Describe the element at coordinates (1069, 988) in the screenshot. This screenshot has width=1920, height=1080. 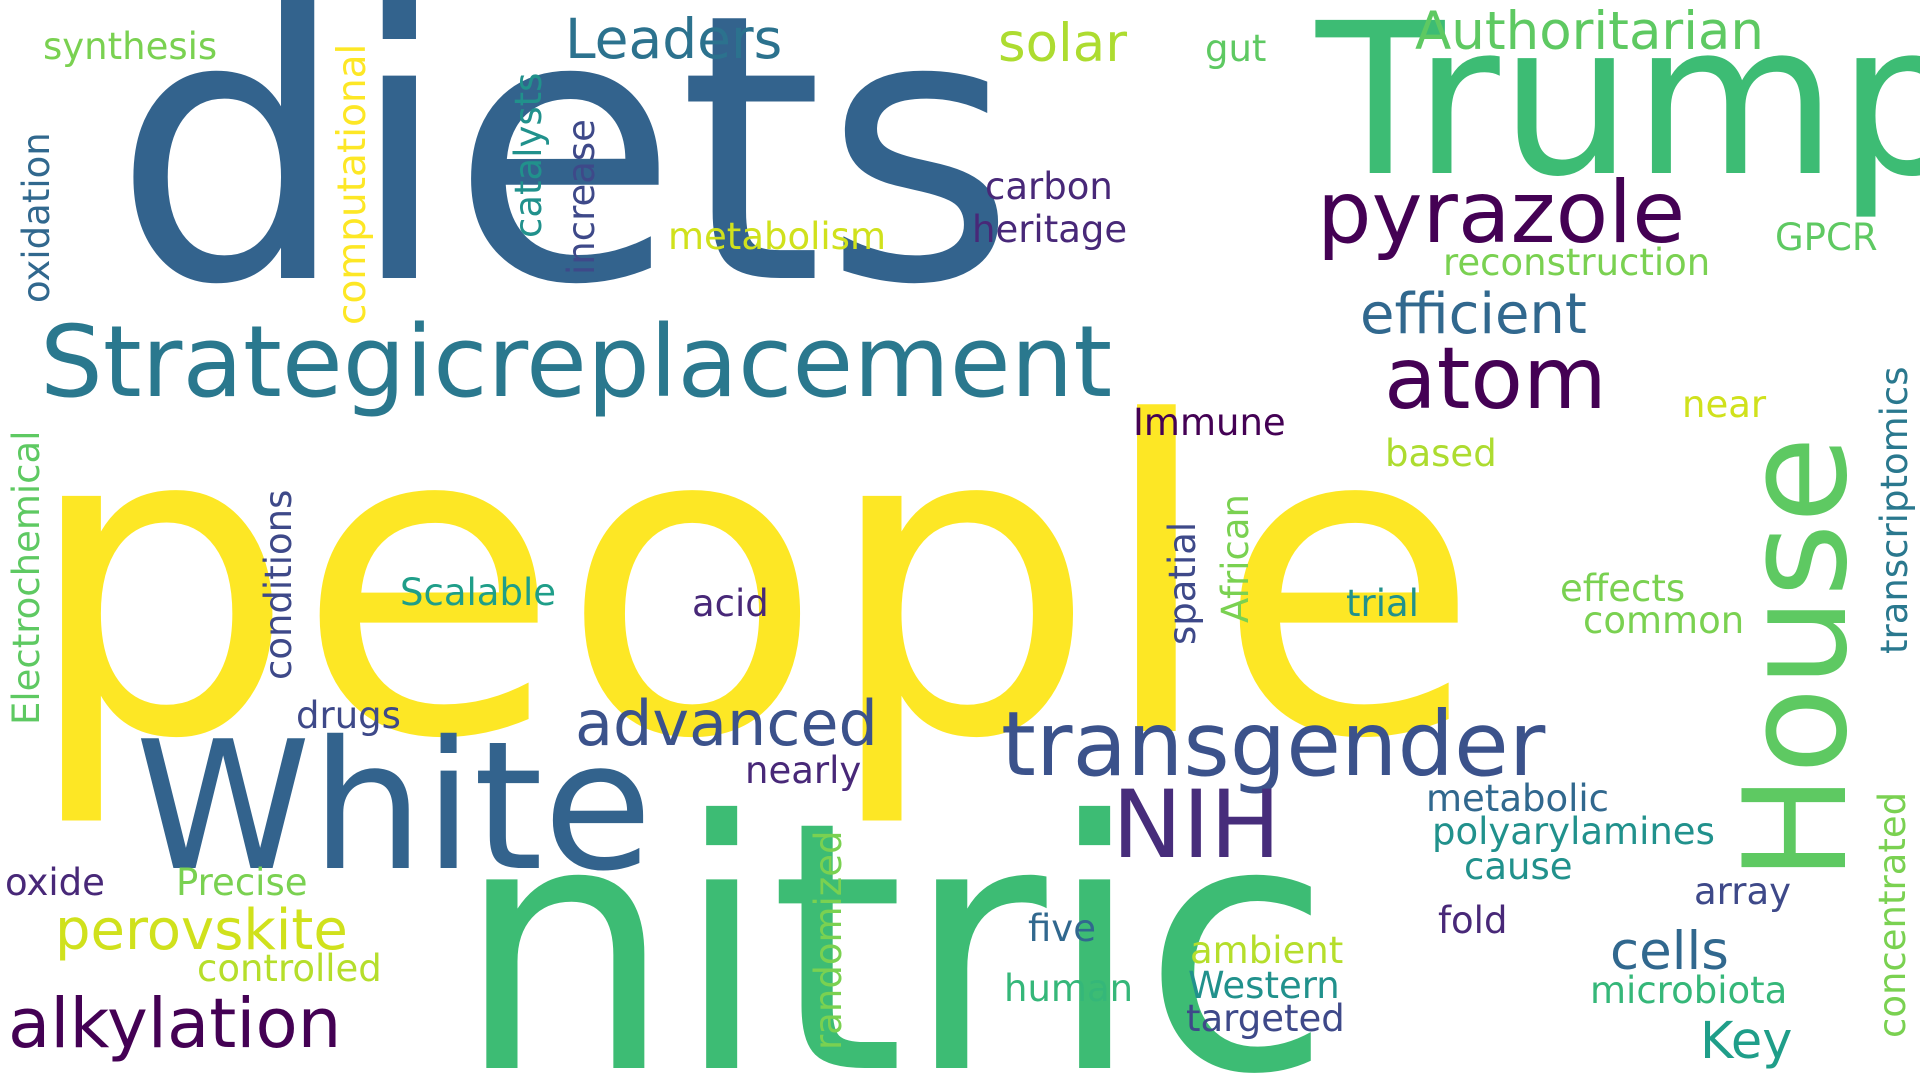
I see `word: human` at that location.